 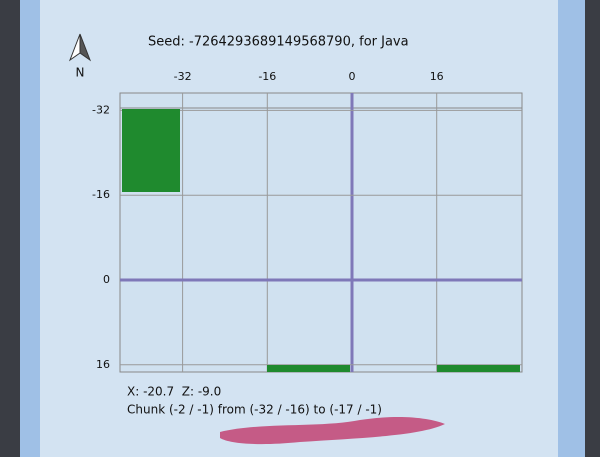 What do you see at coordinates (101, 194) in the screenshot?
I see `y-tick-label: -16` at bounding box center [101, 194].